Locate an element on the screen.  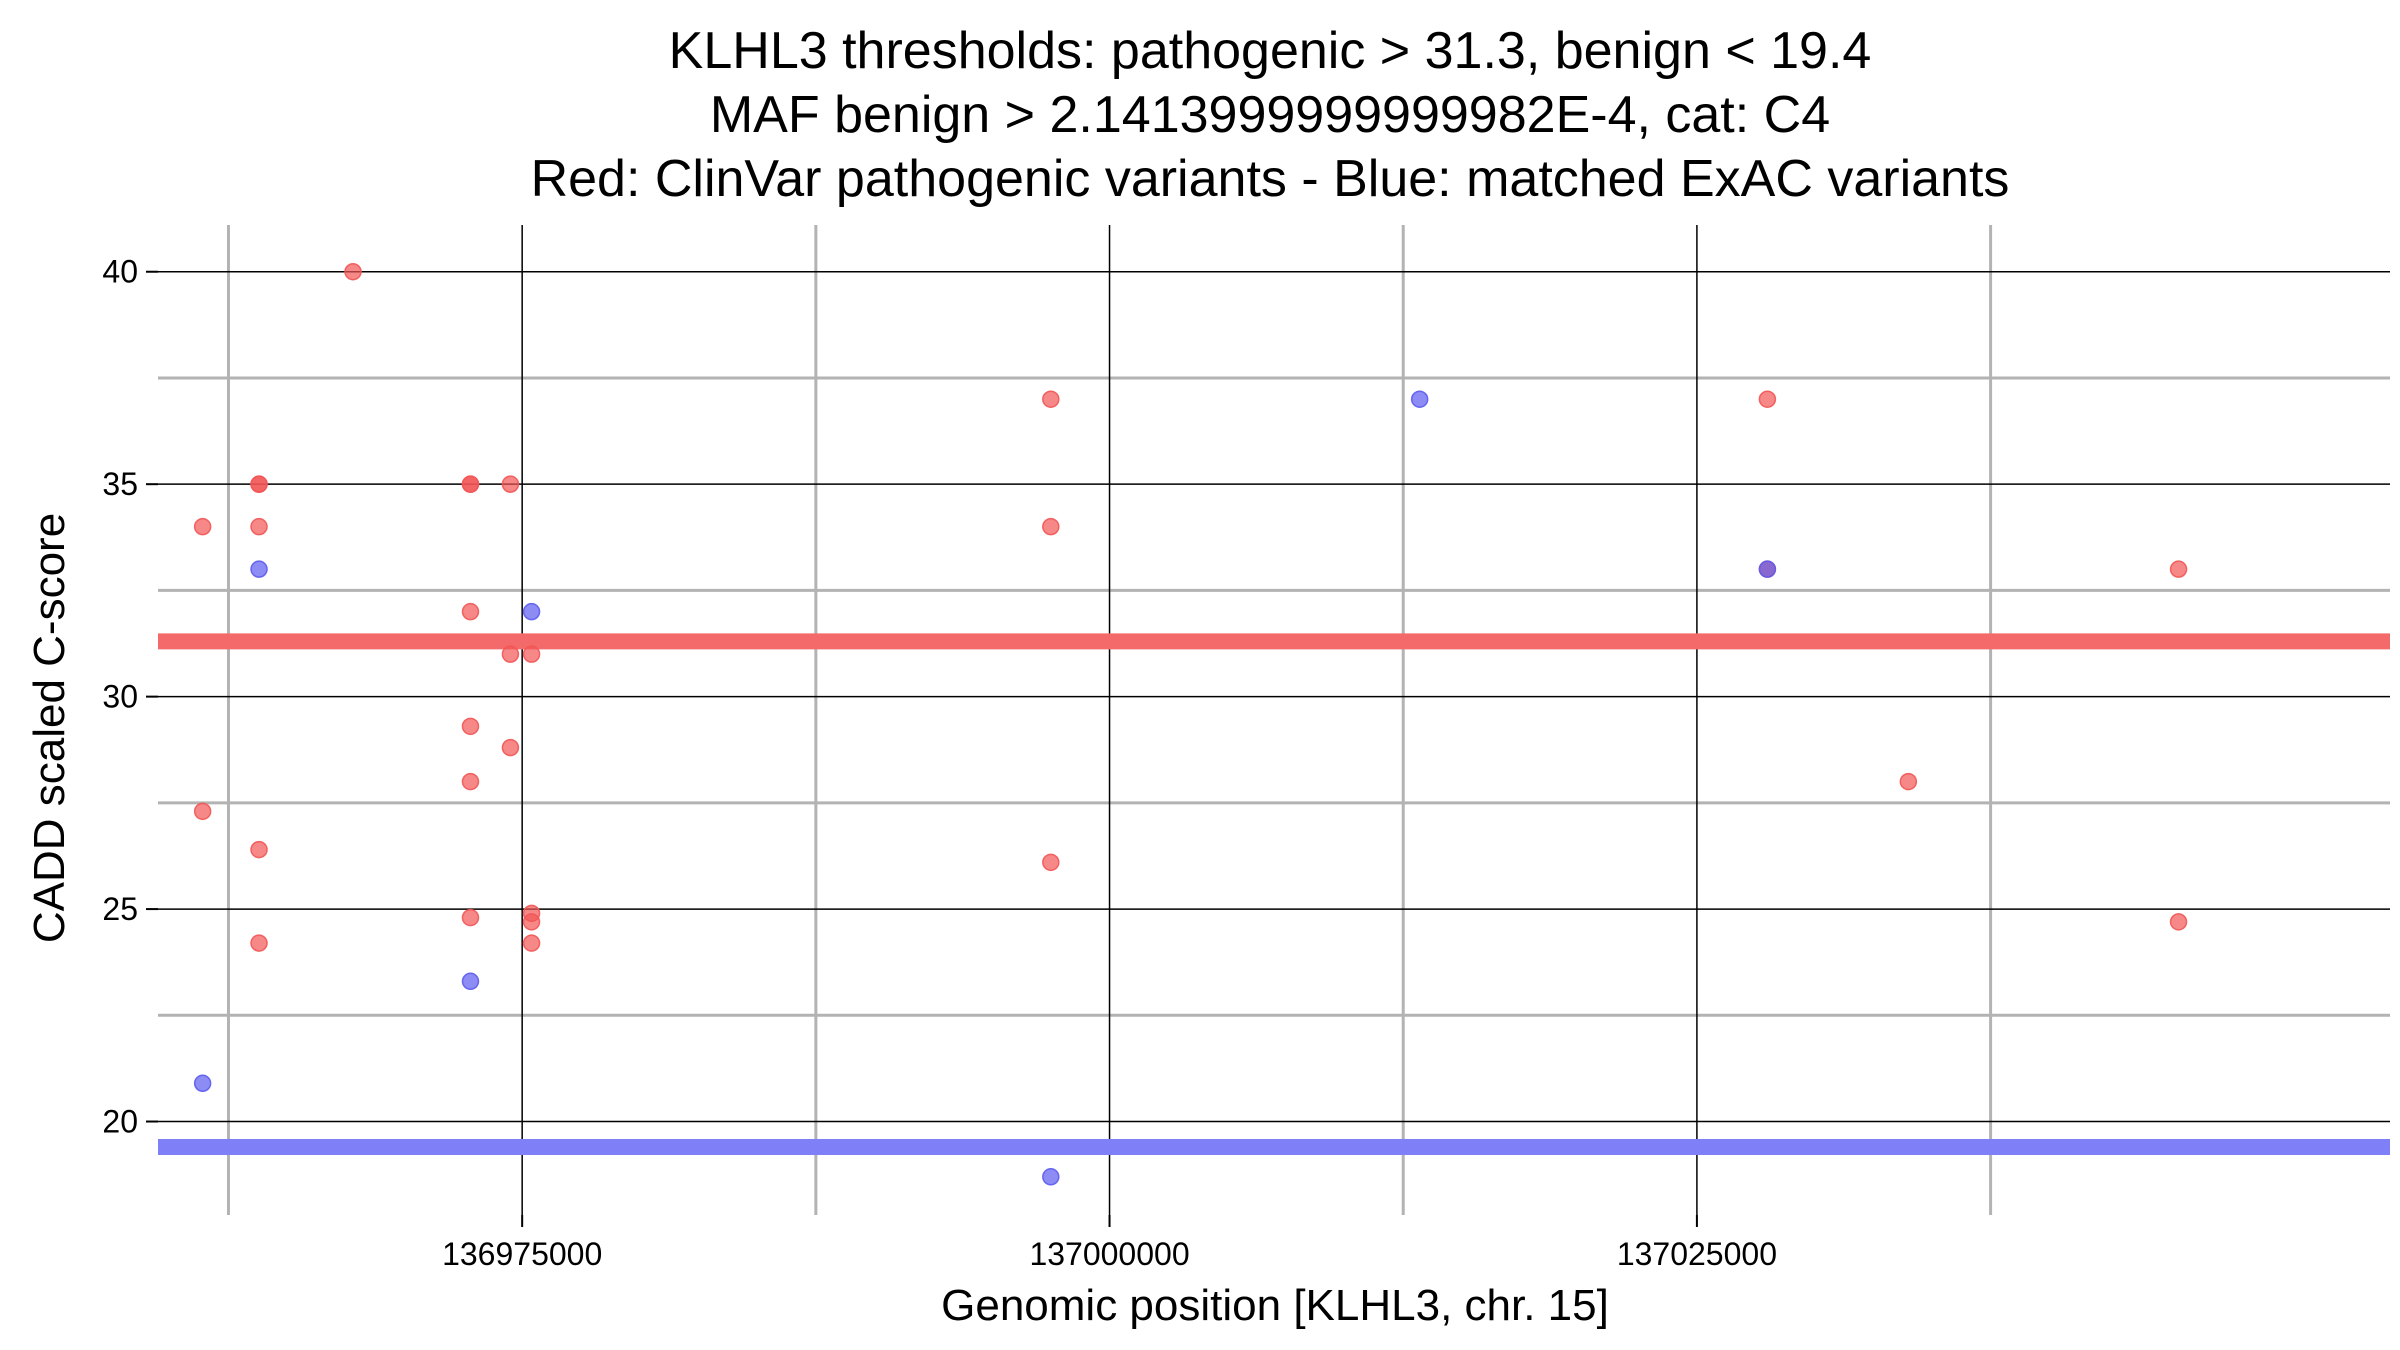
x-axis-label: Genomic position [KLHL3, chr. 15] is located at coordinates (1275, 1305).